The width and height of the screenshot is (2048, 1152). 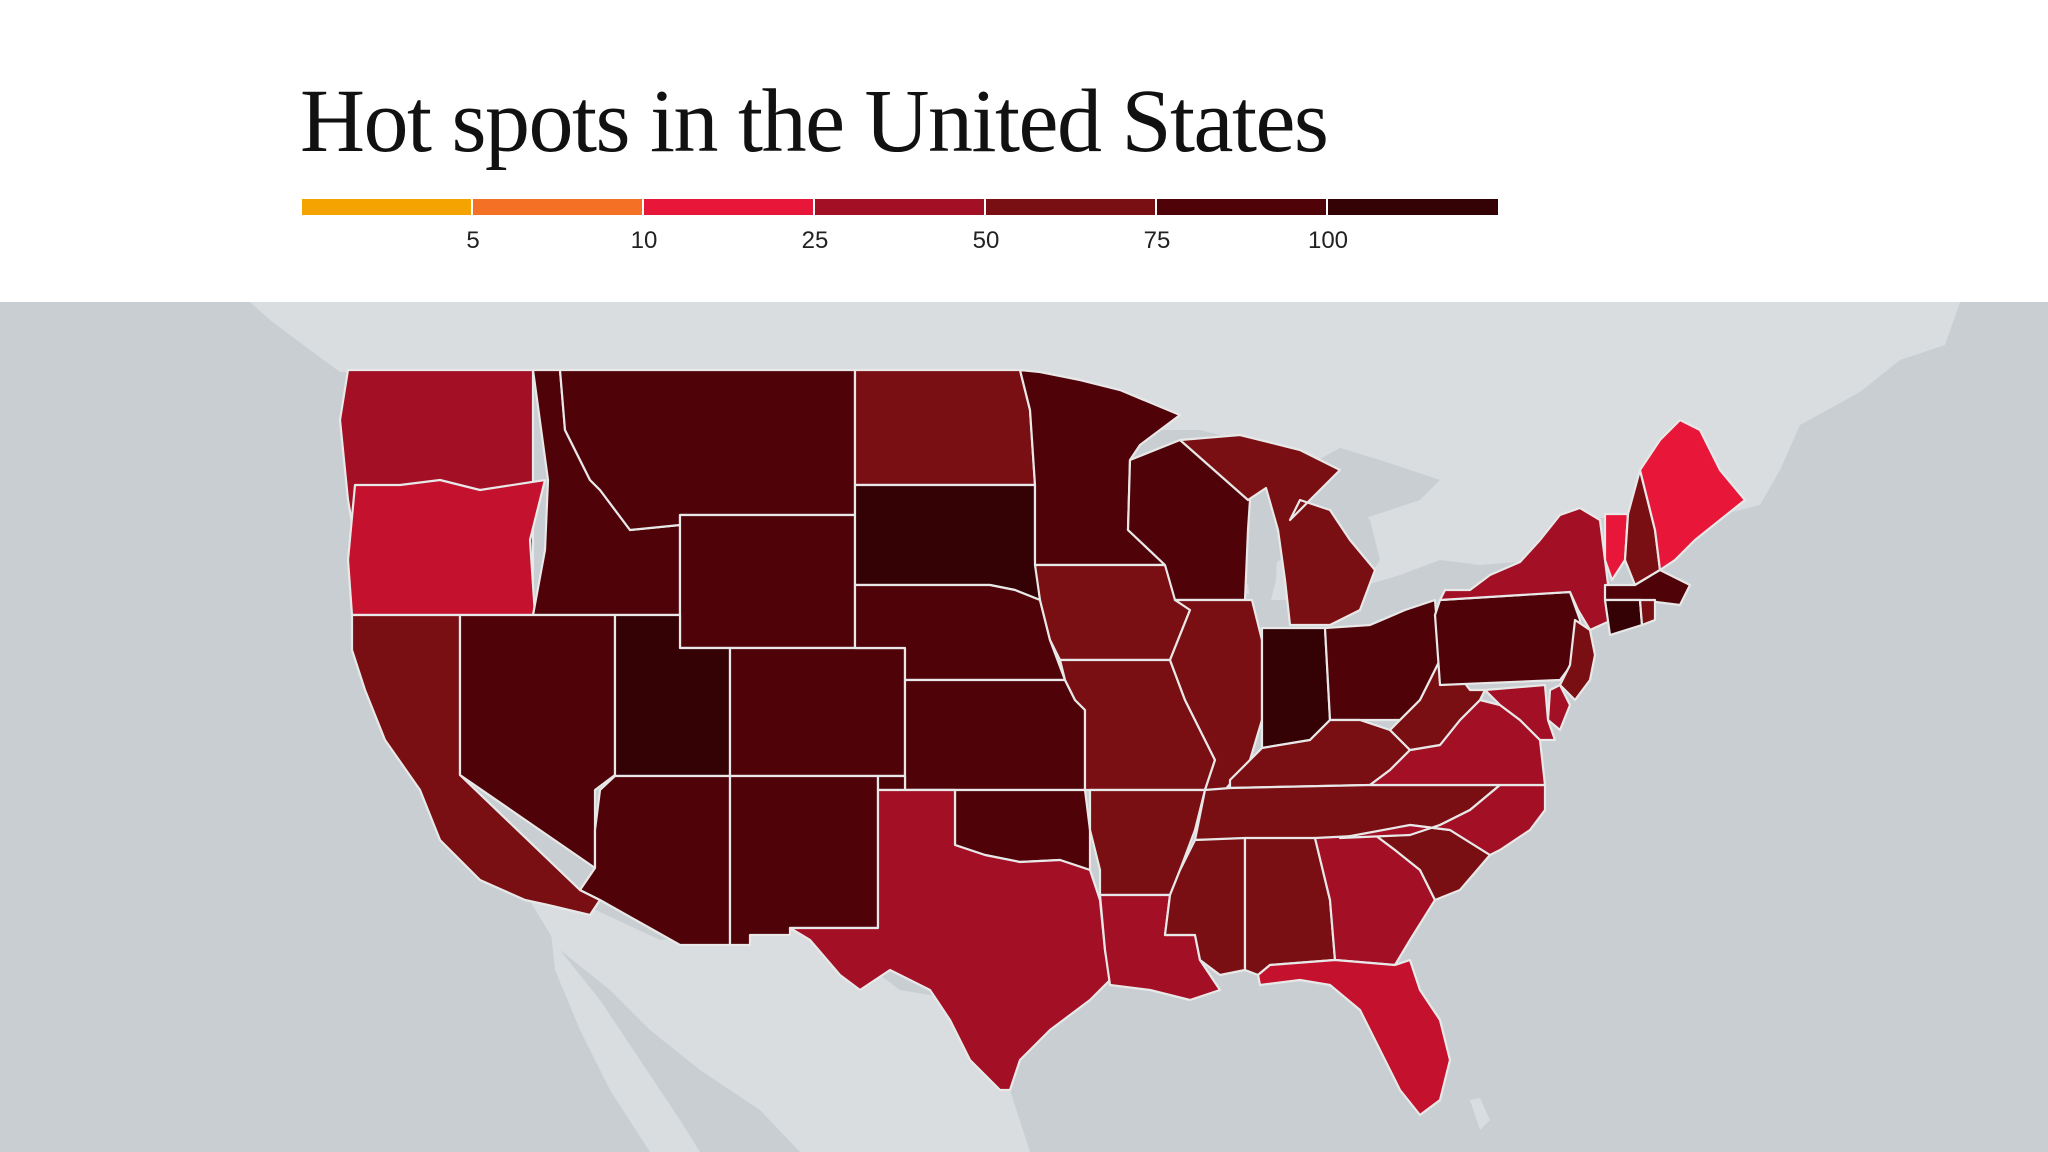 I want to click on state-texas, so click(x=950, y=940).